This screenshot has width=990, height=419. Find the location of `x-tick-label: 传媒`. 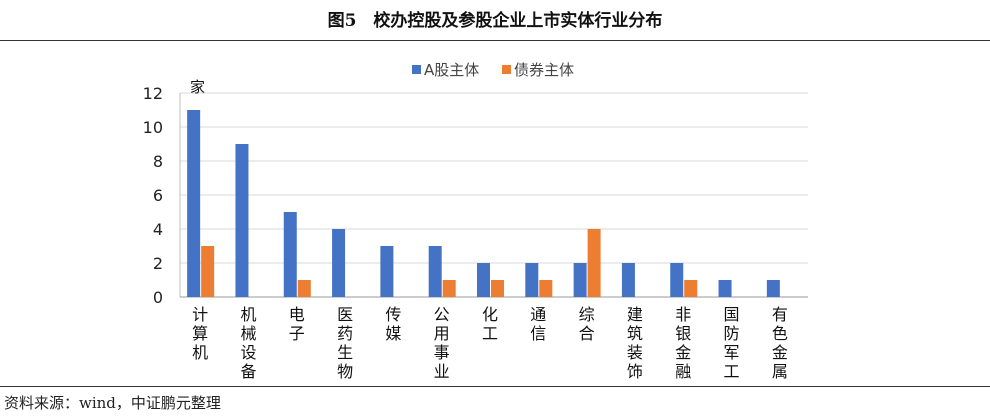

x-tick-label: 传媒 is located at coordinates (393, 324).